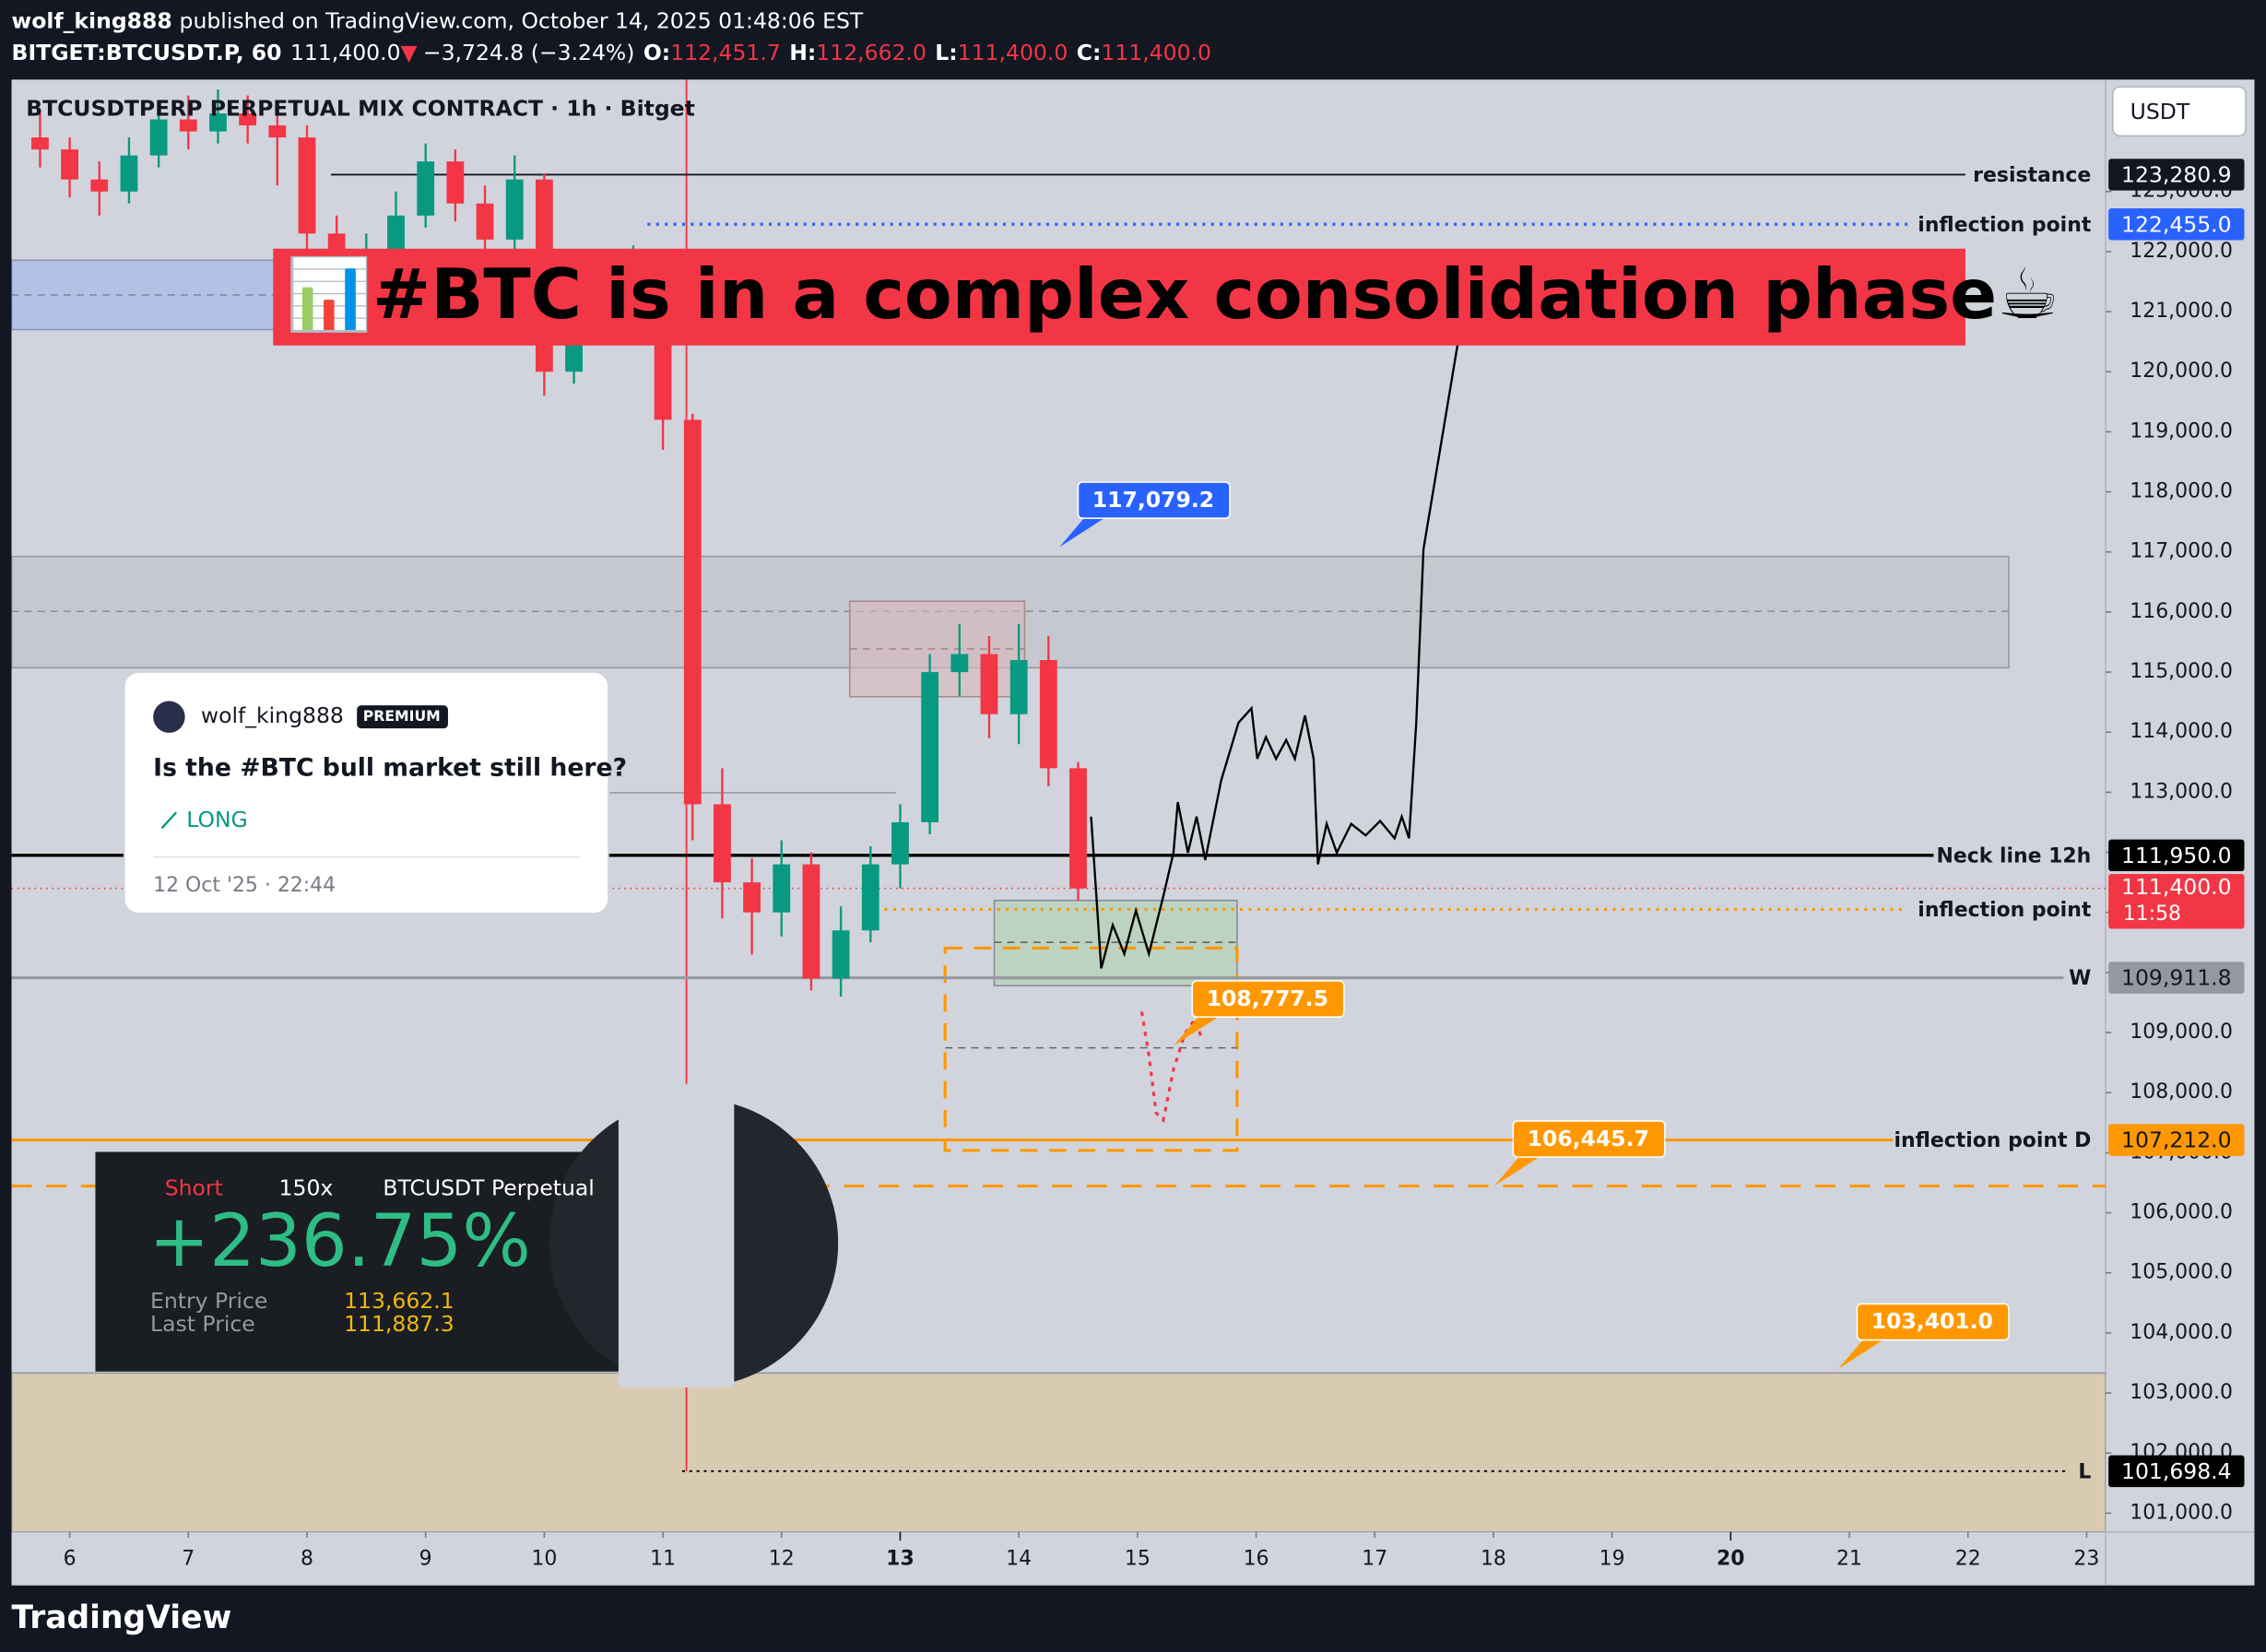 This screenshot has width=2266, height=1652. I want to click on y-tick-label: 122,000.0, so click(2181, 251).